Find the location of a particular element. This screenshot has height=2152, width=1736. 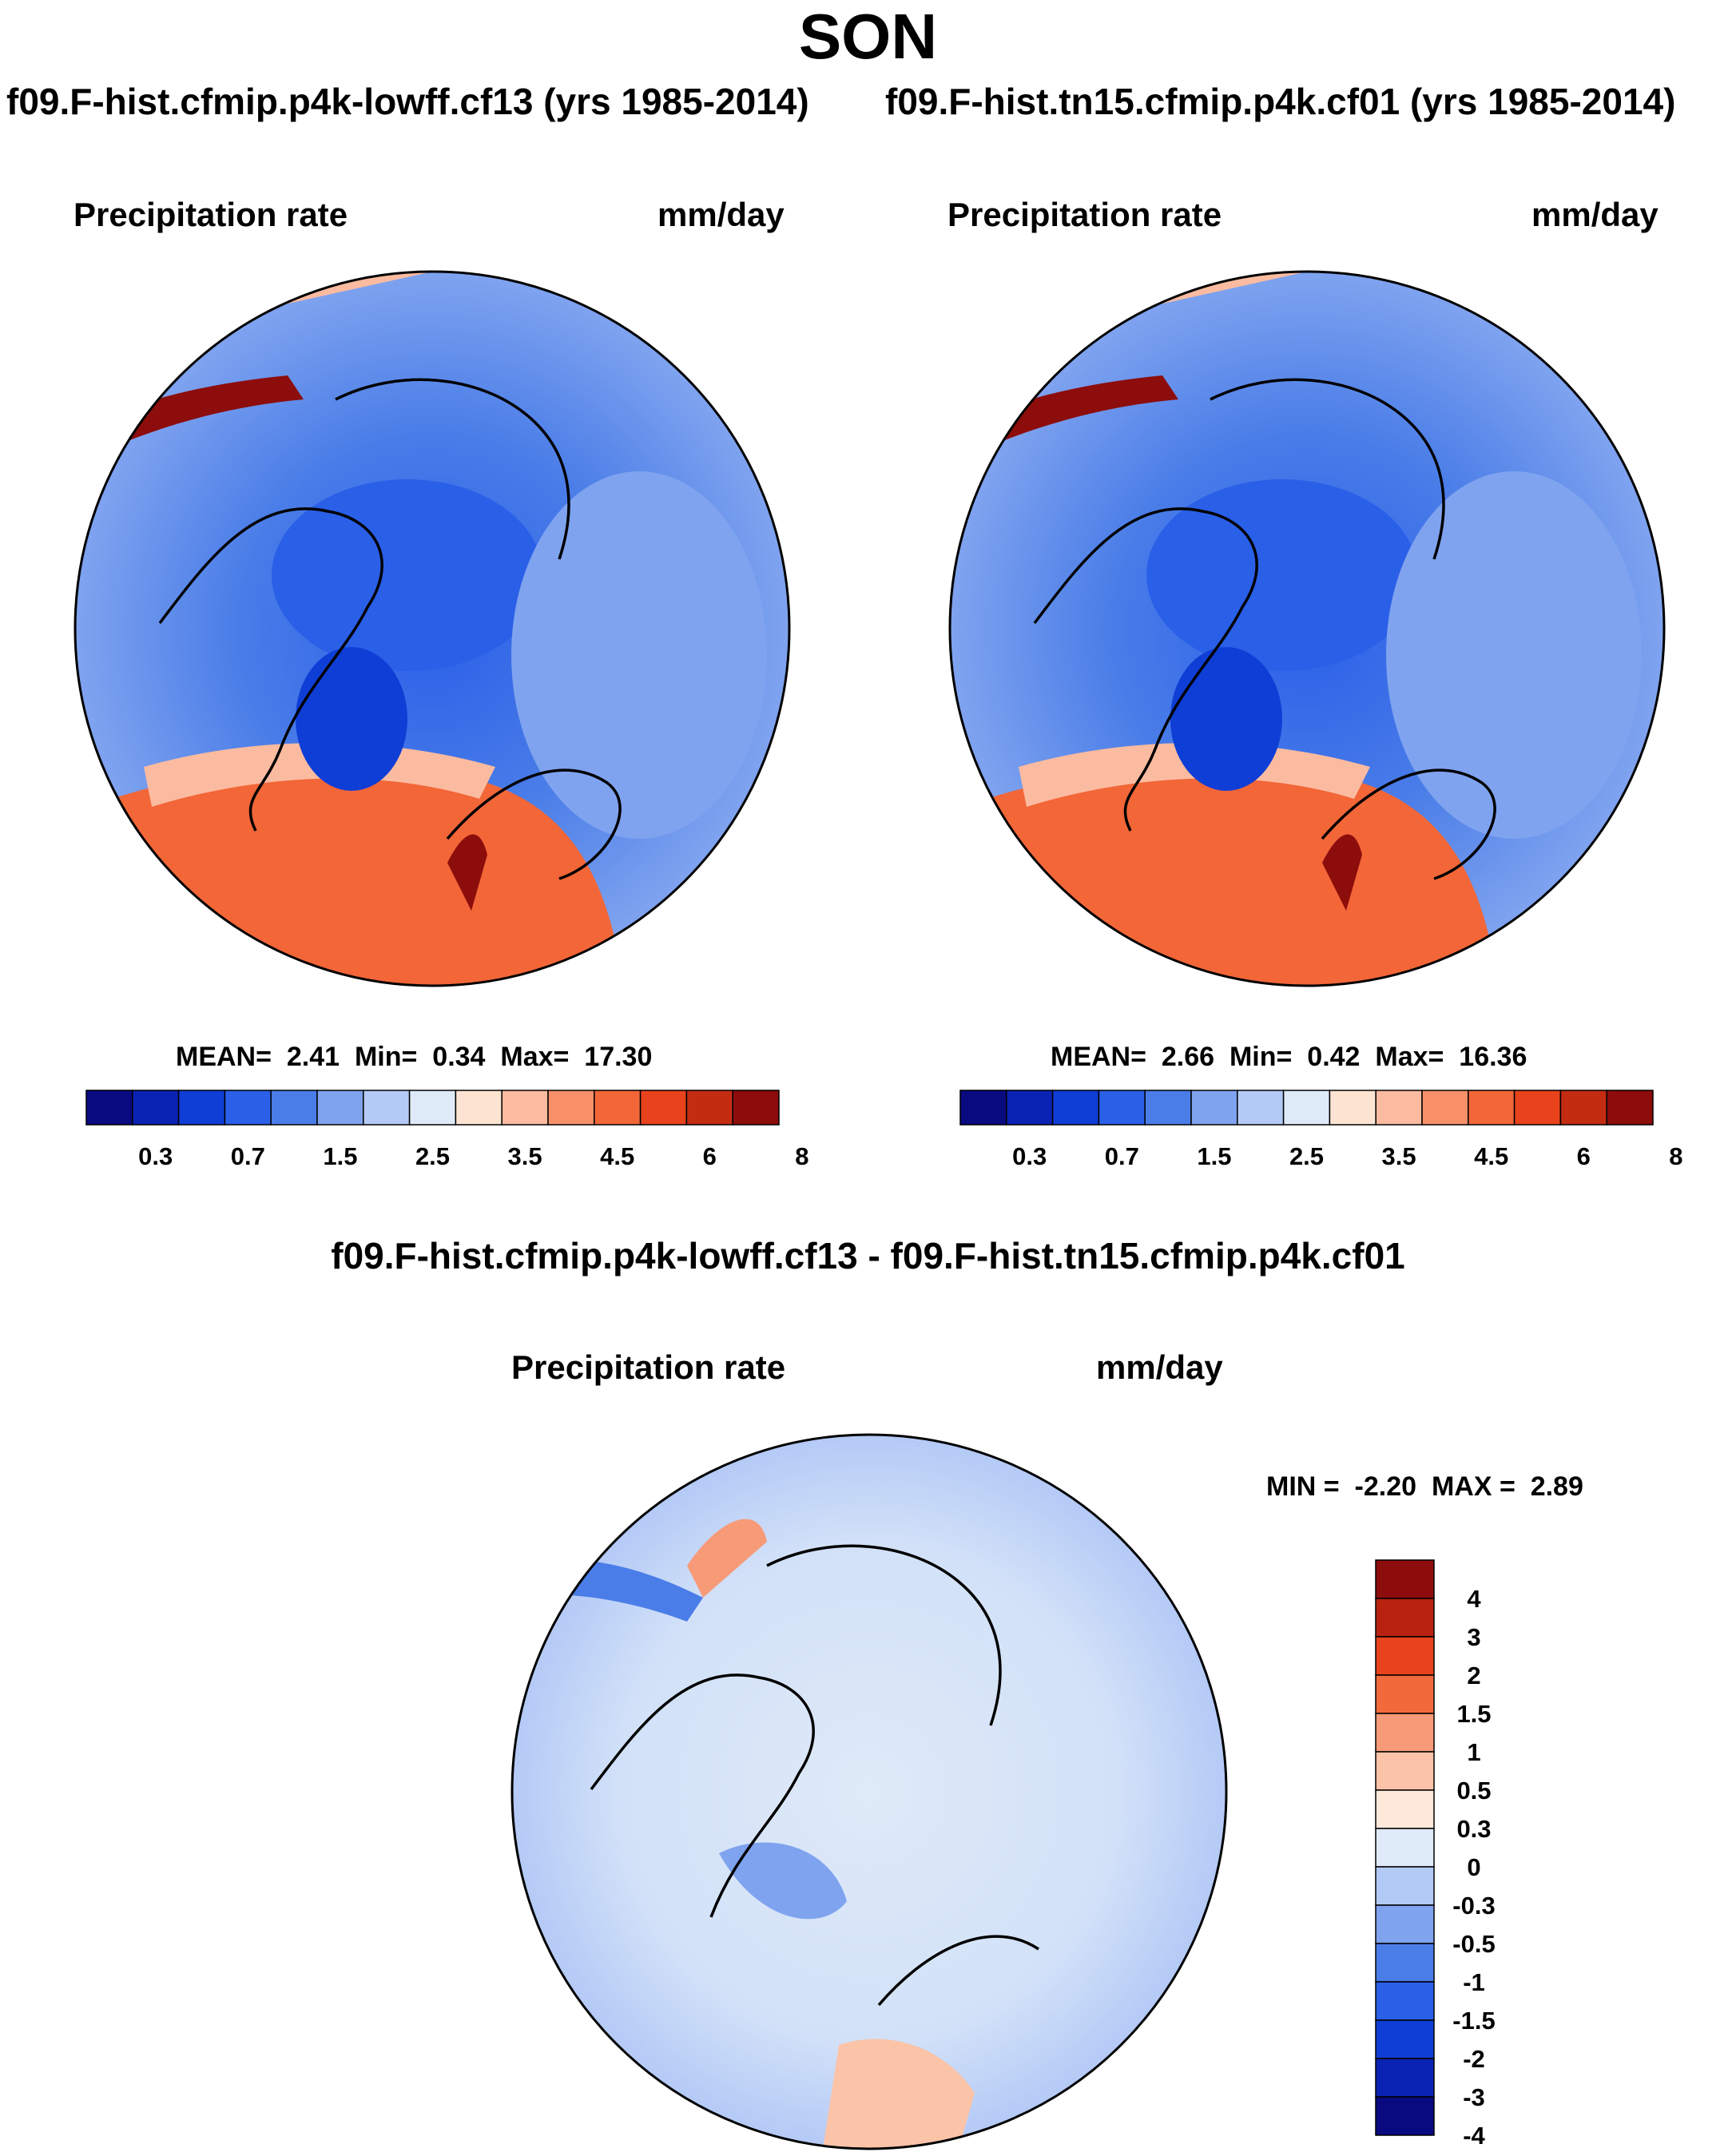

left-min-label: Min= is located at coordinates (386, 1057).